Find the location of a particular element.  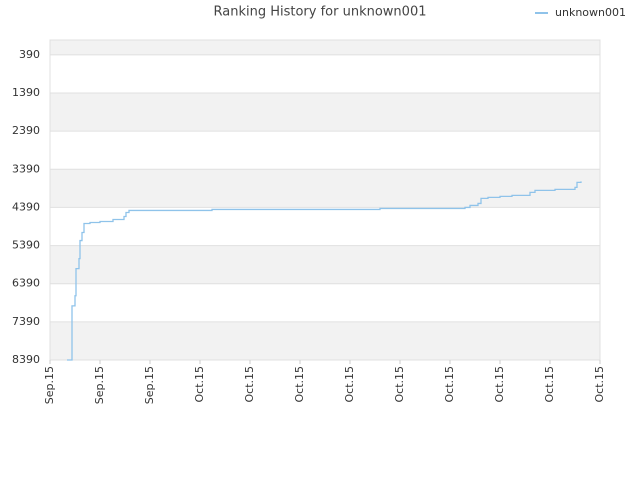

y-tick-label: 3390 is located at coordinates (26, 168).